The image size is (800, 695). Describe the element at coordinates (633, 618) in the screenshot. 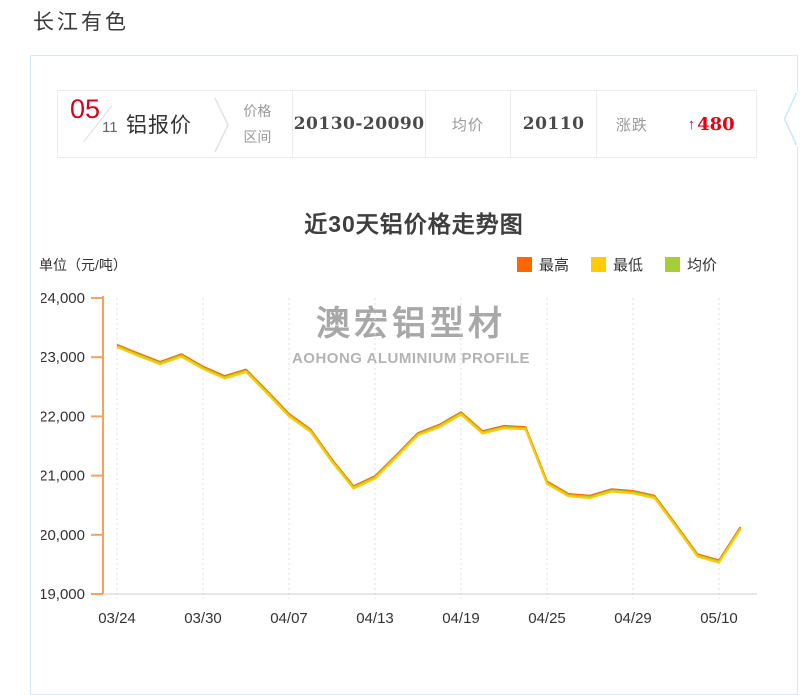

I see `svg-text: 04/29` at that location.